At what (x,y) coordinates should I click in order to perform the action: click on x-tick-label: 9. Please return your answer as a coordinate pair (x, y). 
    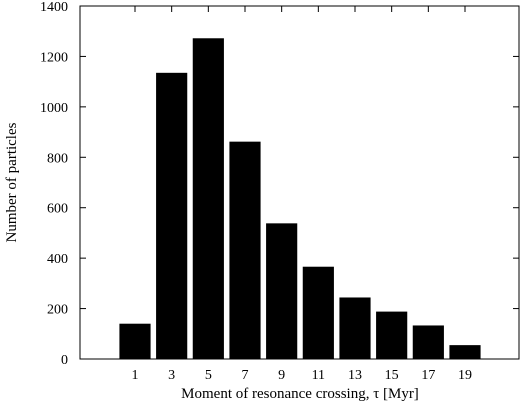
    Looking at the image, I should click on (281, 375).